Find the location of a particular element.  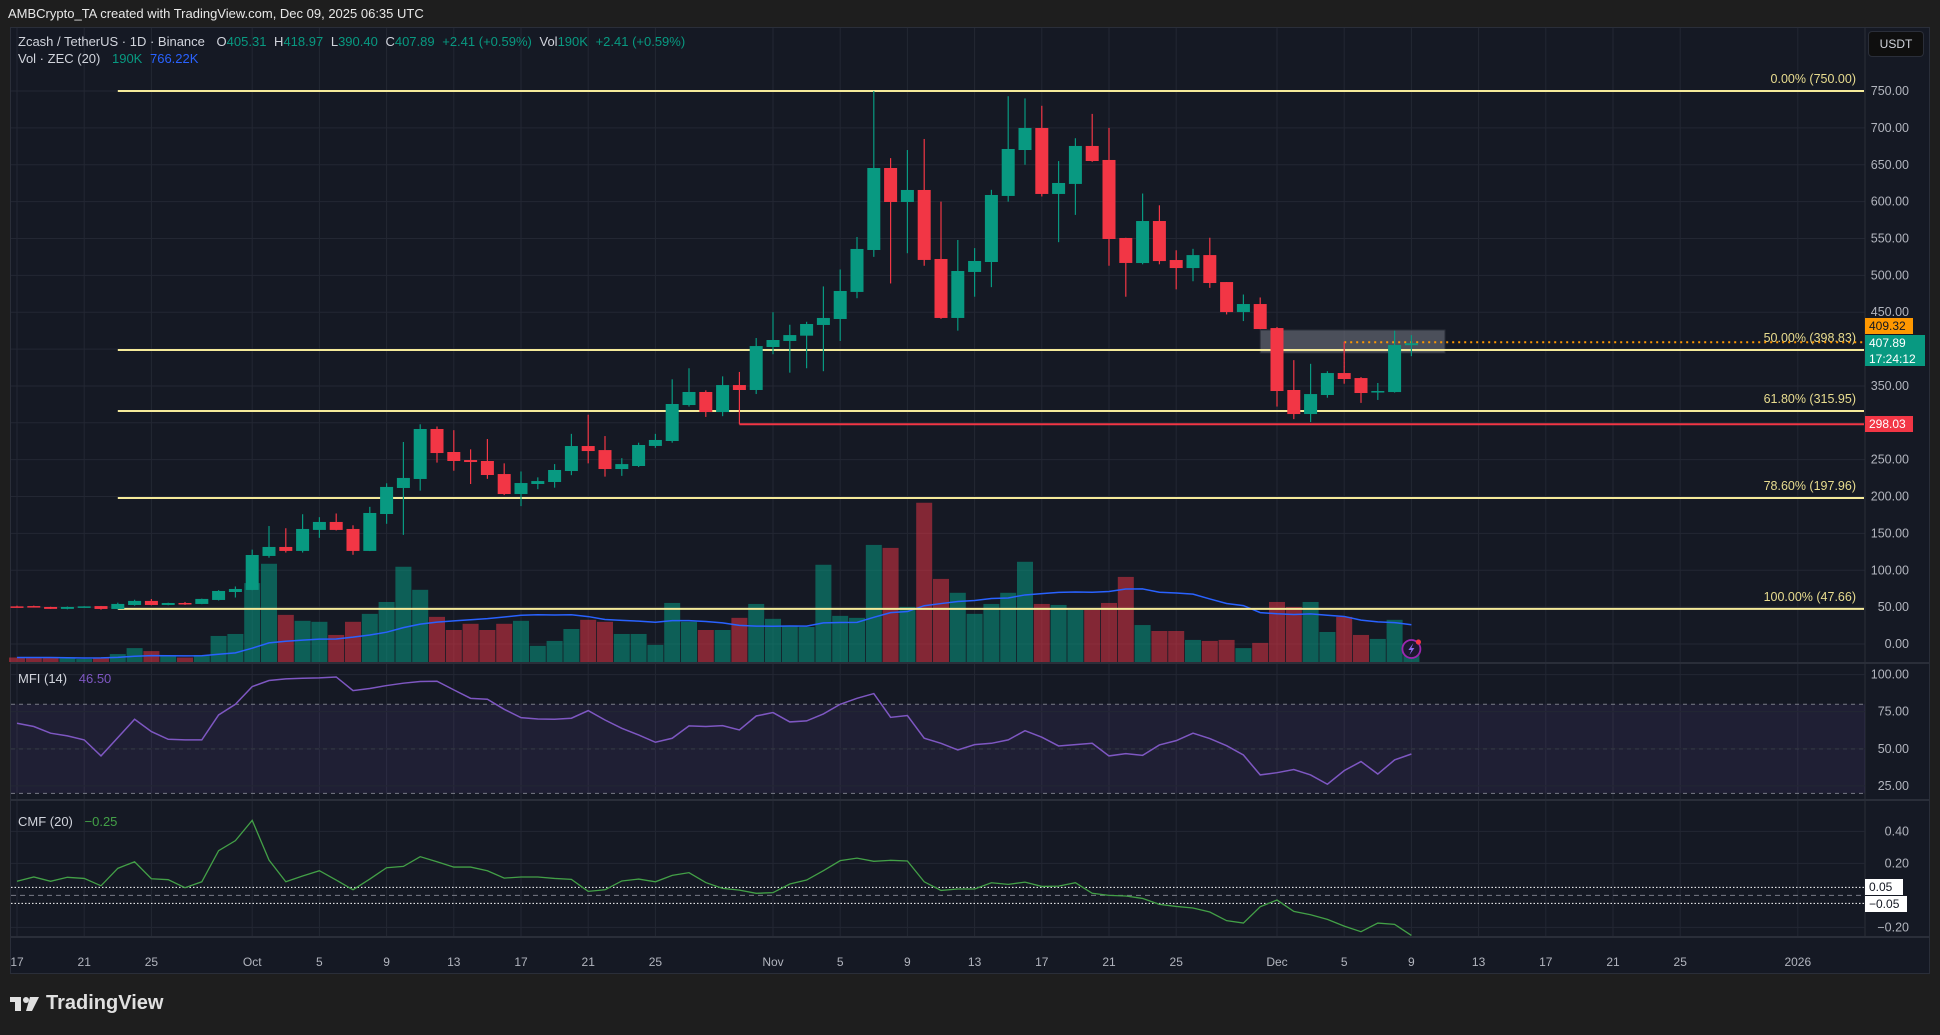

x-tick-label: 21 is located at coordinates (1109, 962).